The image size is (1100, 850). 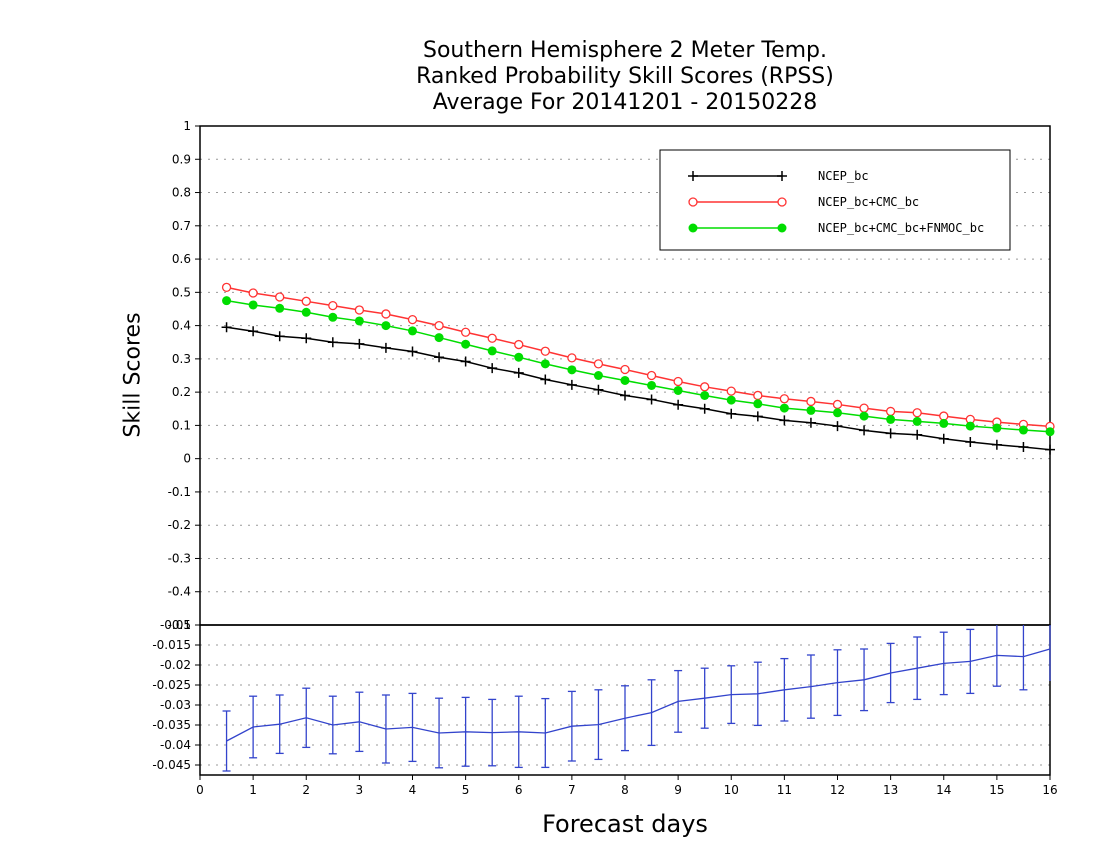 I want to click on y-tick-label: -0.1, so click(x=179, y=492).